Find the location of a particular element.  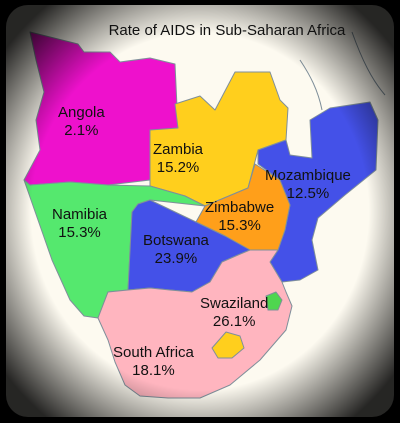

region-name: Zambia is located at coordinates (178, 149).